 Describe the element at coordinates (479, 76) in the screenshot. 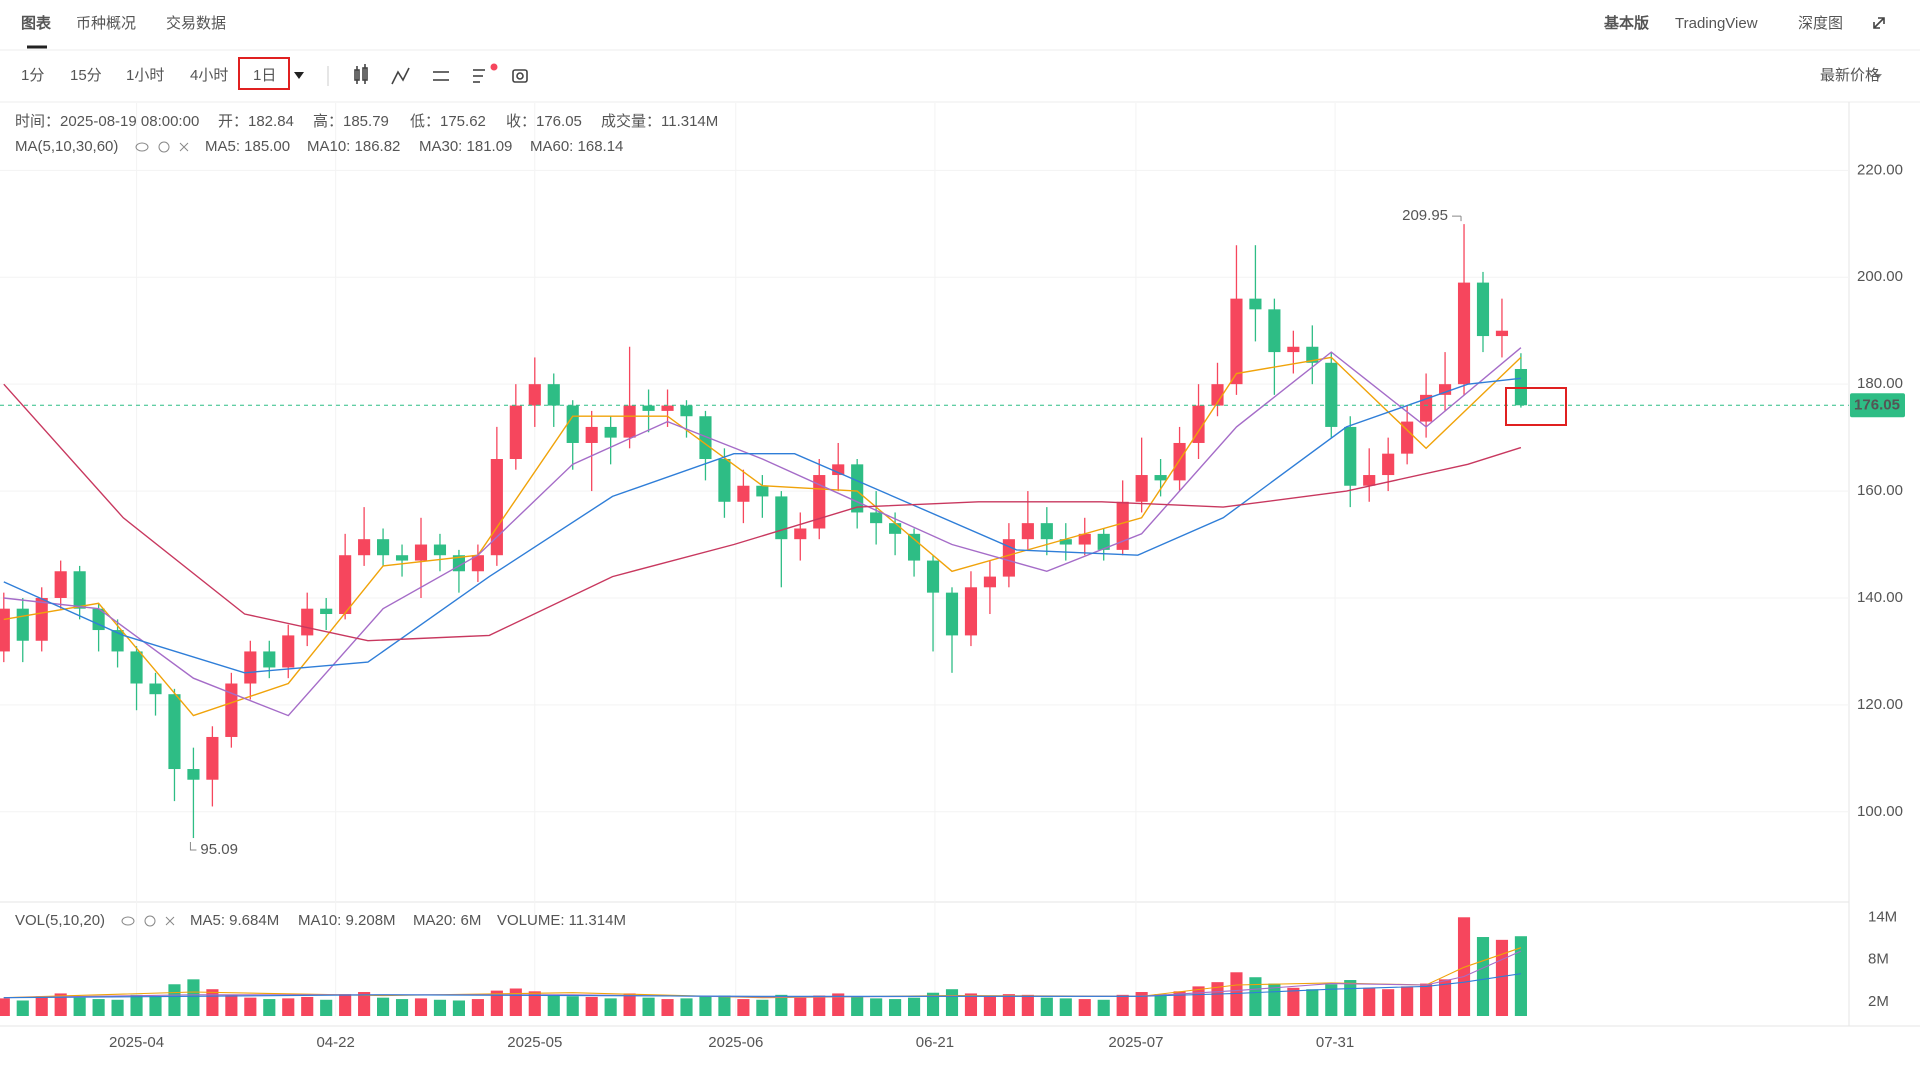

I see `drawing-icon` at that location.